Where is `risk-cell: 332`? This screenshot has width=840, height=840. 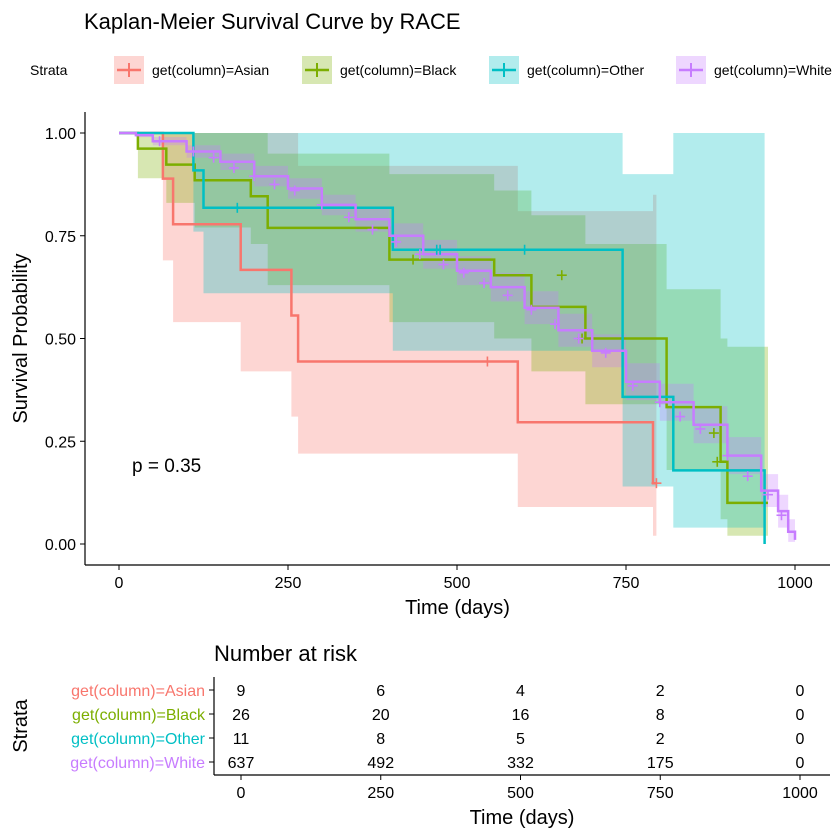 risk-cell: 332 is located at coordinates (520, 763).